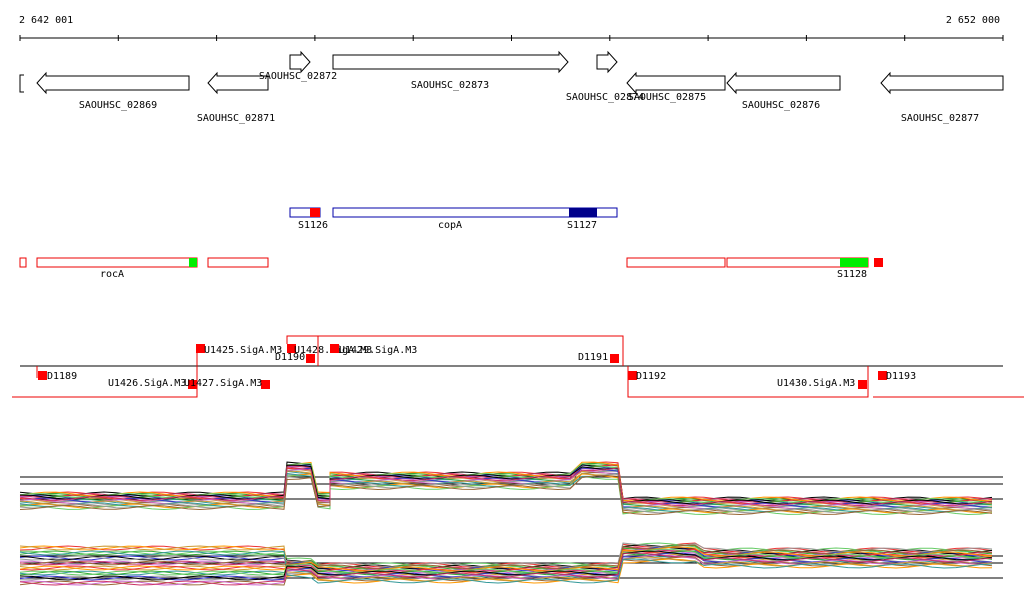 Image resolution: width=1024 pixels, height=611 pixels. I want to click on ruler-end: 2 652 000, so click(973, 20).